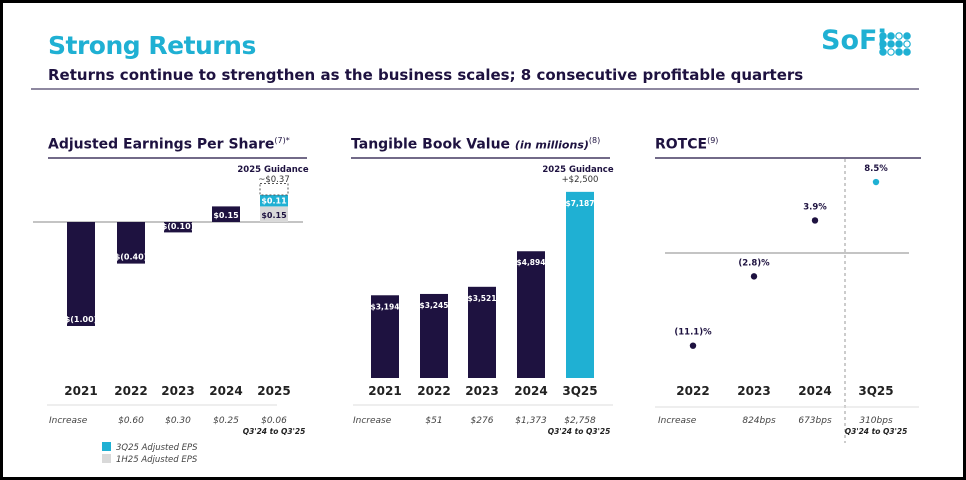 Image resolution: width=966 pixels, height=480 pixels. Describe the element at coordinates (687, 144) in the screenshot. I see `rotce-chart-title: ROTCE(9)` at that location.